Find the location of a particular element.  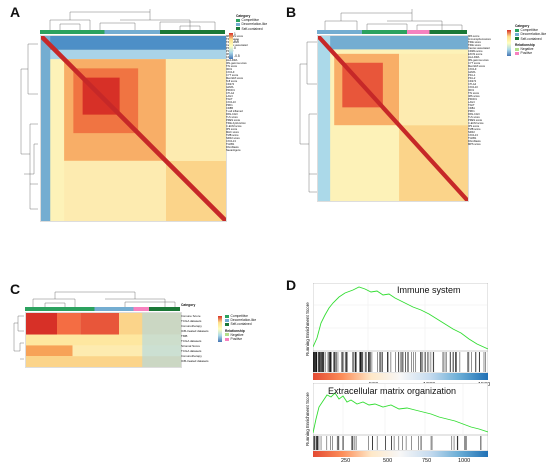

legend-c: Category is located at coordinates (188, 305).